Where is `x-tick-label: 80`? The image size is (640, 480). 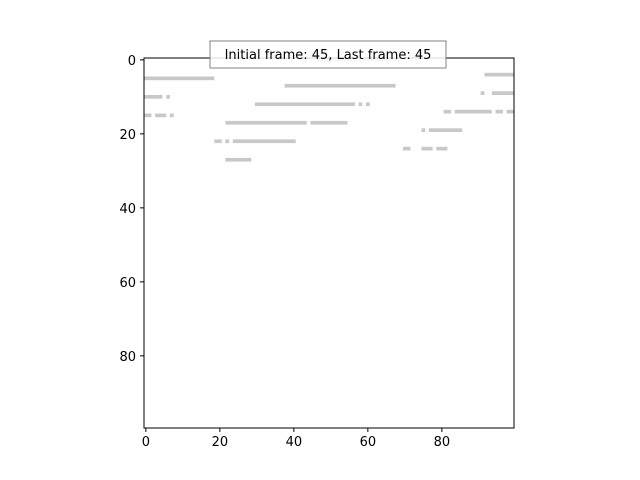 x-tick-label: 80 is located at coordinates (442, 442).